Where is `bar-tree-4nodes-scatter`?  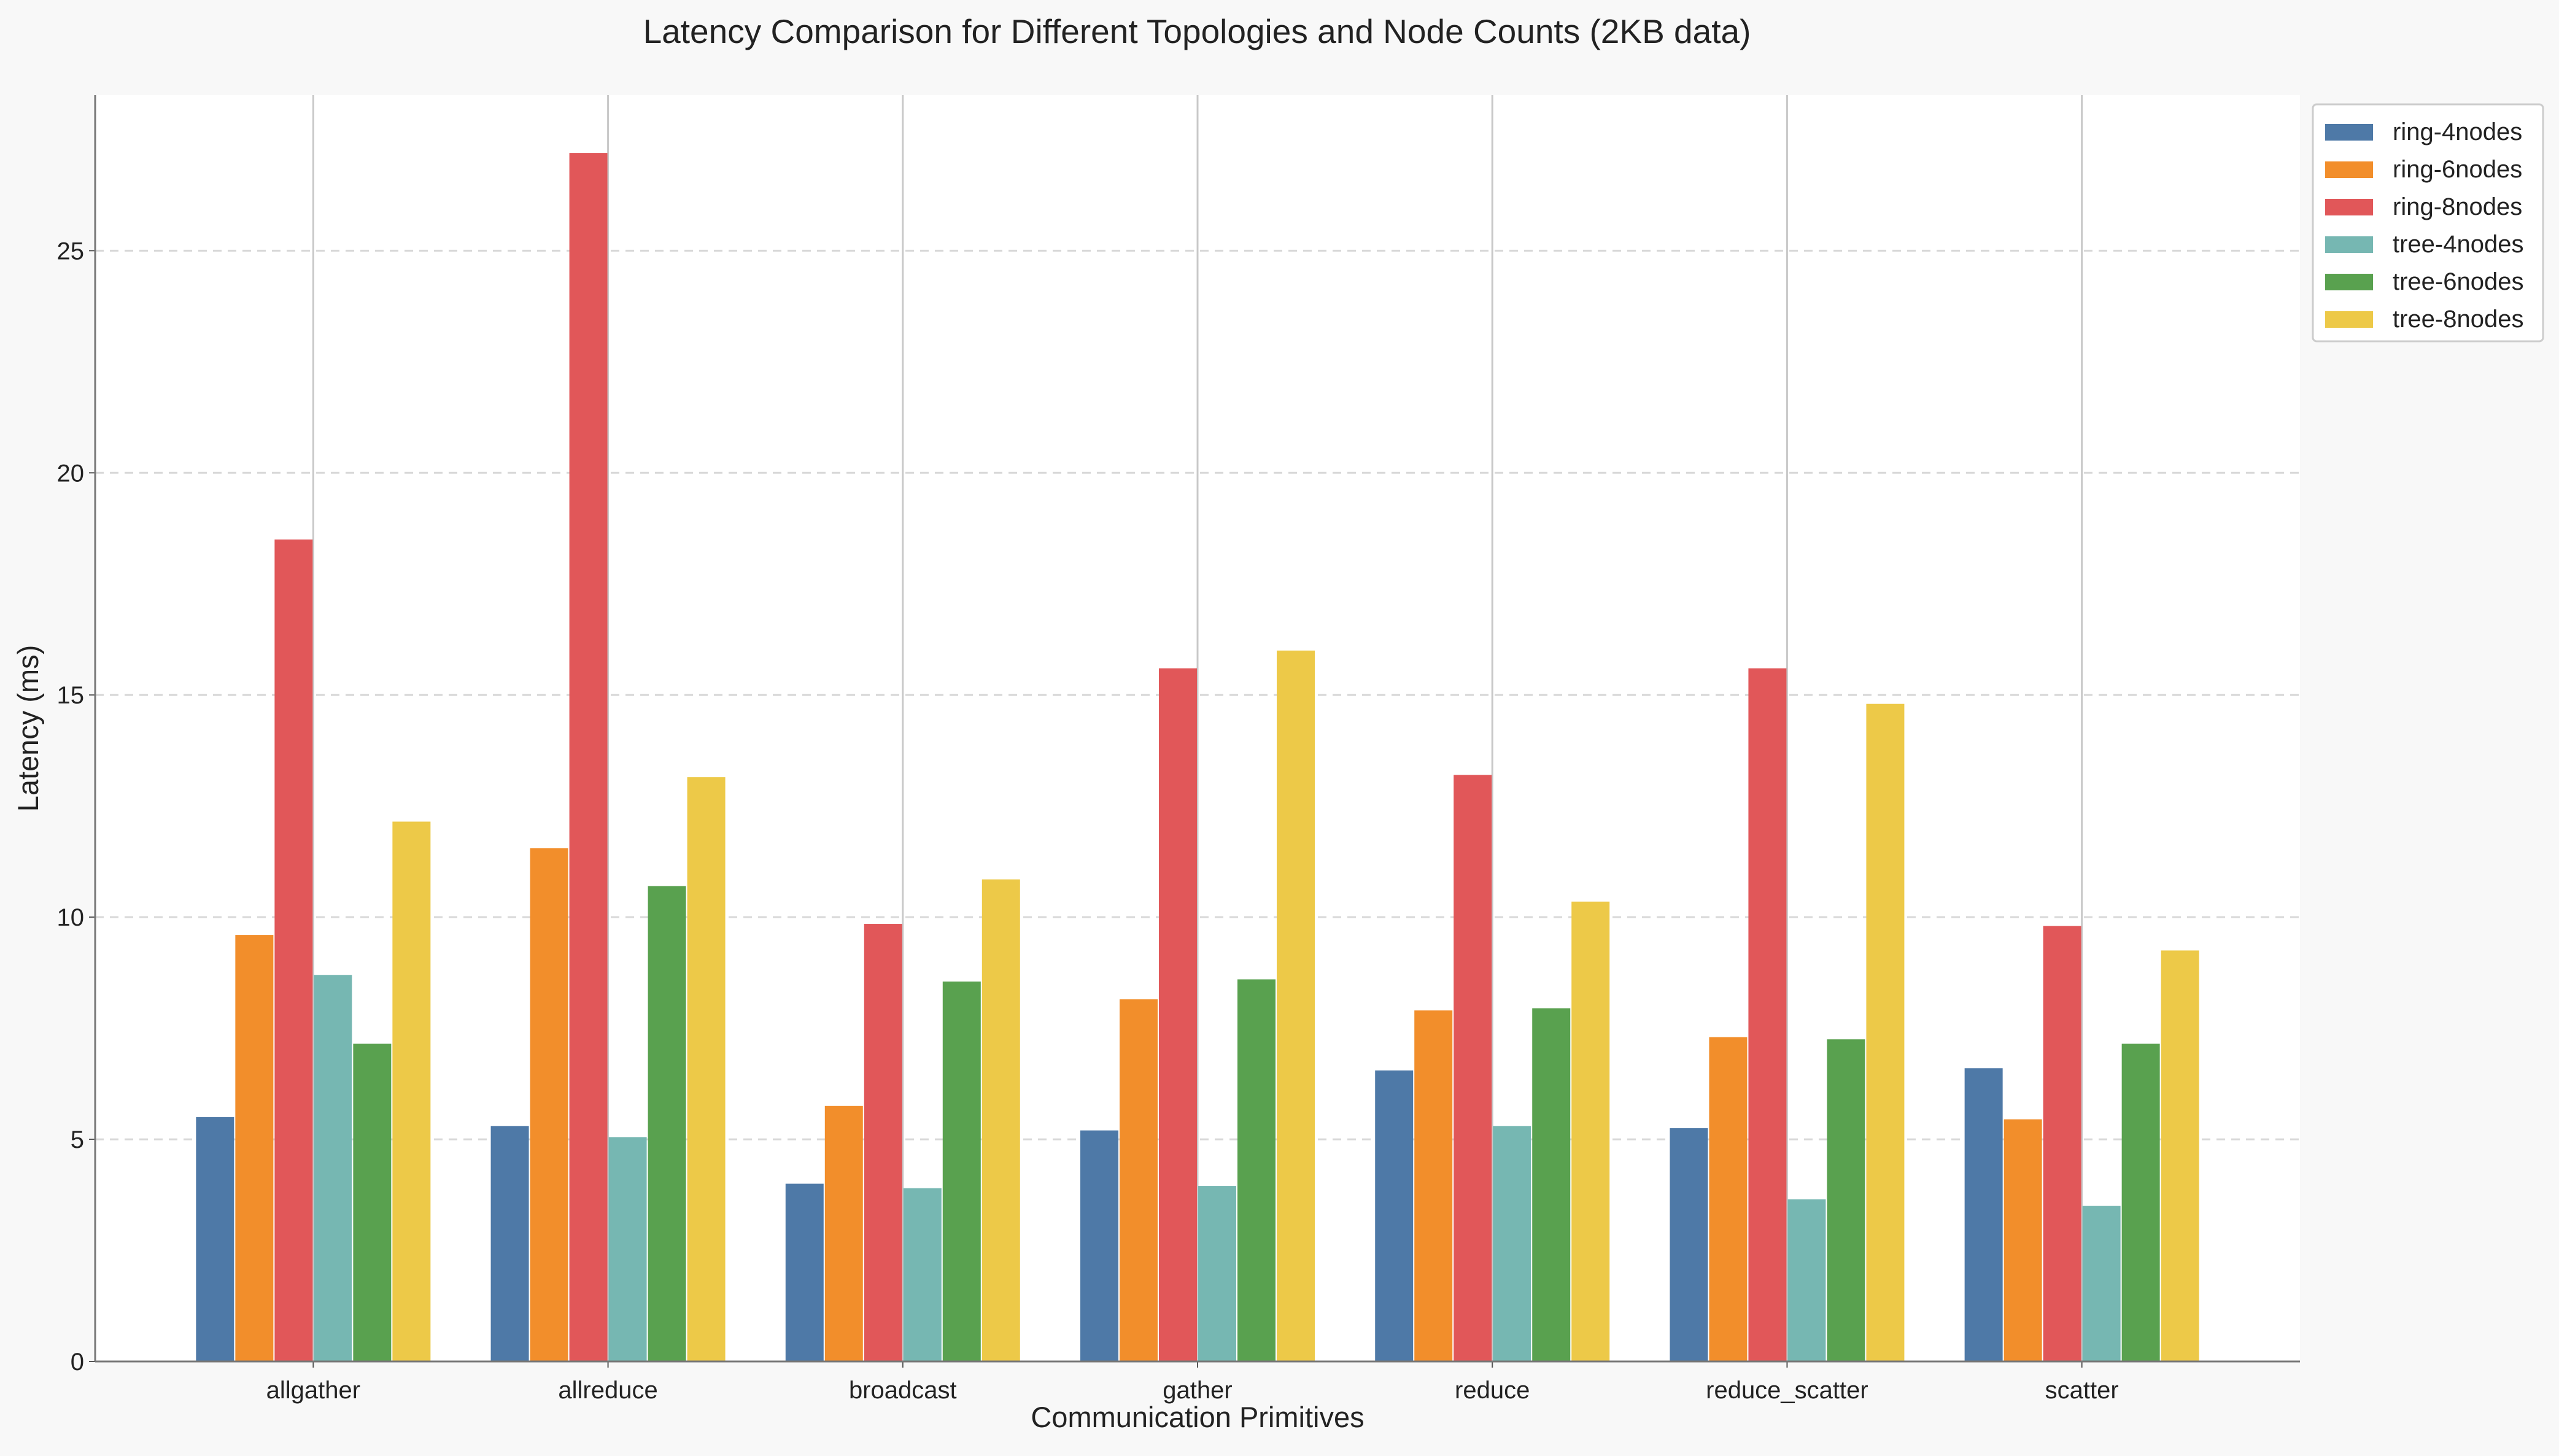
bar-tree-4nodes-scatter is located at coordinates (2101, 1283).